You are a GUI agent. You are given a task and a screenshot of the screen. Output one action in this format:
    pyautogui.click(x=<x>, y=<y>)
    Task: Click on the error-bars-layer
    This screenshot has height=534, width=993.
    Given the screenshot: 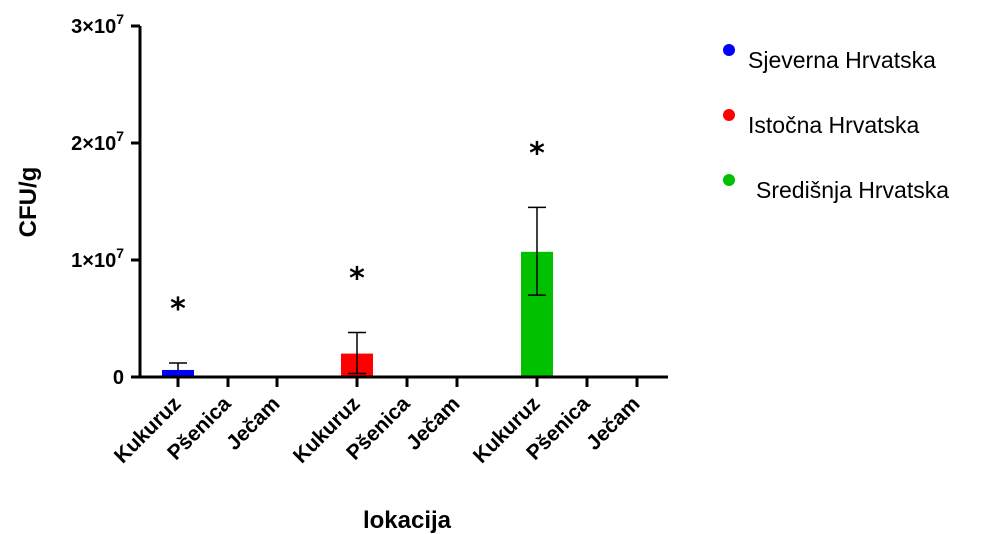 What is the action you would take?
    pyautogui.click(x=357, y=290)
    